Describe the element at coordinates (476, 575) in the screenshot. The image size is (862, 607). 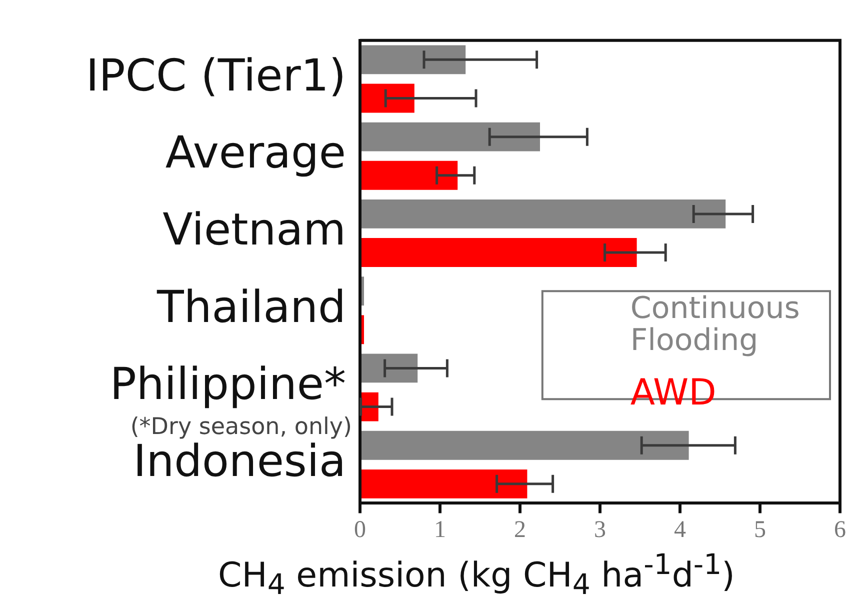
I see `text: CH$_{4}$ emission (kg CH$_{4}$ ha$^{-1}$d$^{-1}$)` at that location.